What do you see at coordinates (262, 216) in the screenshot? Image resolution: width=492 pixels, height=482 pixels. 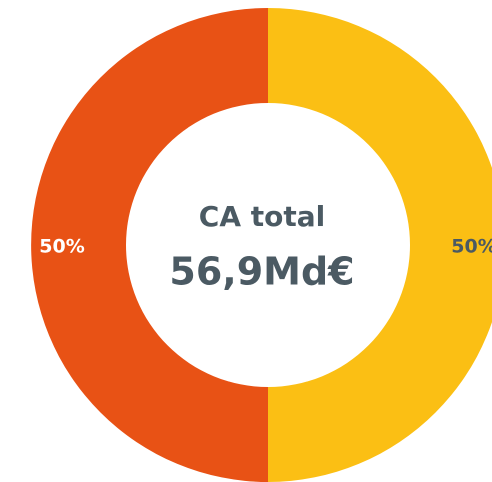 I see `center-title: CA total` at bounding box center [262, 216].